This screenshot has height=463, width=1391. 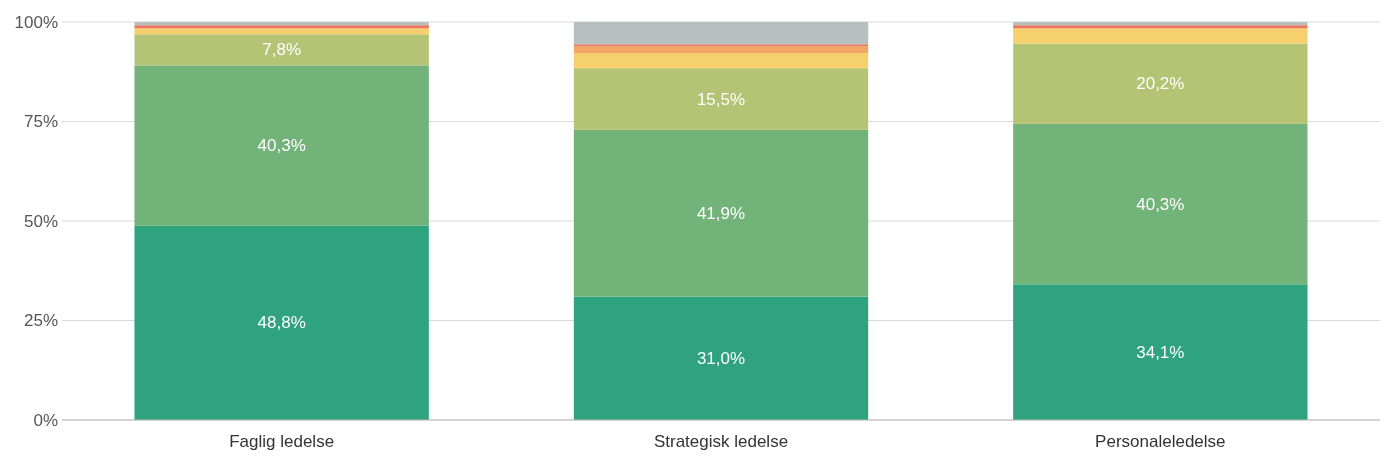 I want to click on data-label: 41,9%, so click(x=721, y=213).